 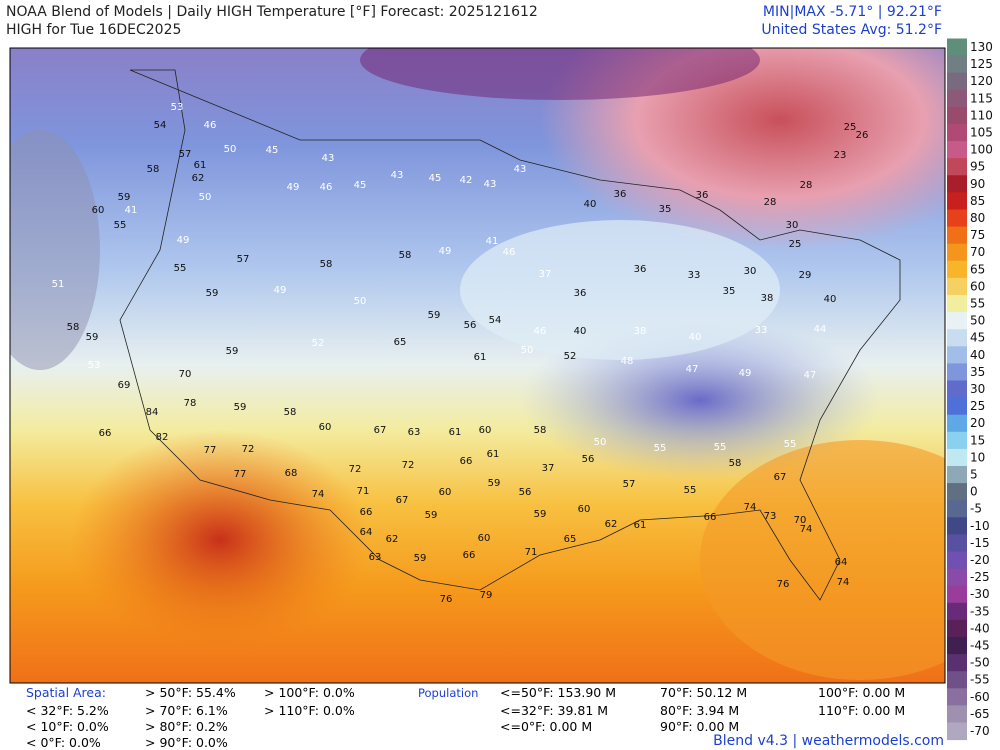 I want to click on scale-label: -55, so click(x=980, y=680).